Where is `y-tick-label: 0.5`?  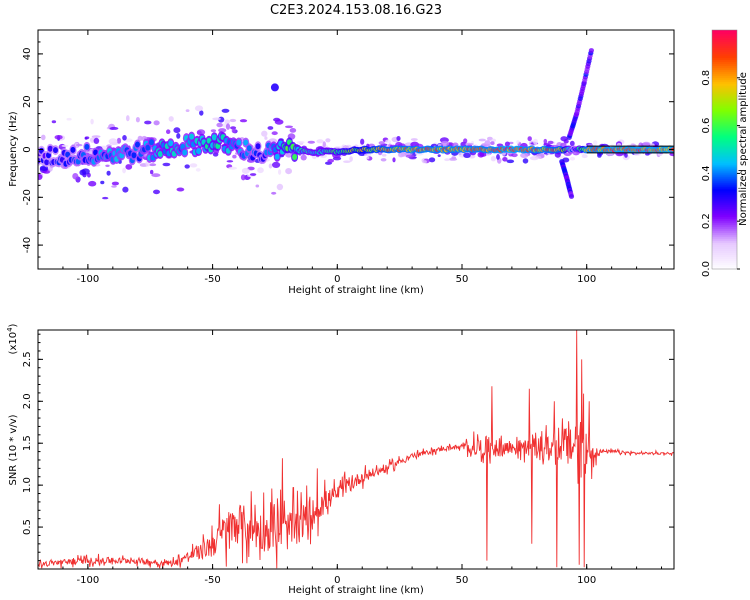
y-tick-label: 0.5 is located at coordinates (27, 527).